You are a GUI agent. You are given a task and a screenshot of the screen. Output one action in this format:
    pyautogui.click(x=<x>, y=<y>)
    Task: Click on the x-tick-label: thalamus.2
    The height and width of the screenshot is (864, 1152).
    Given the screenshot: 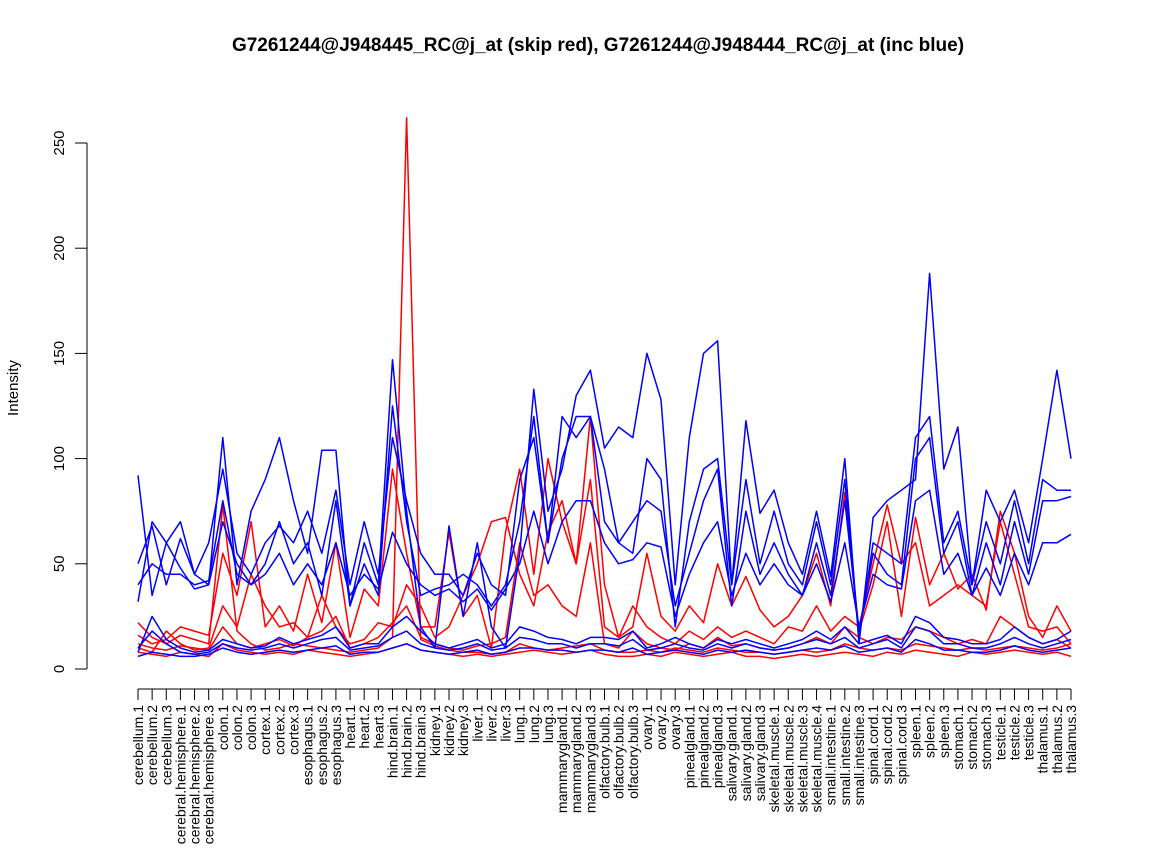 What is the action you would take?
    pyautogui.click(x=1057, y=739)
    